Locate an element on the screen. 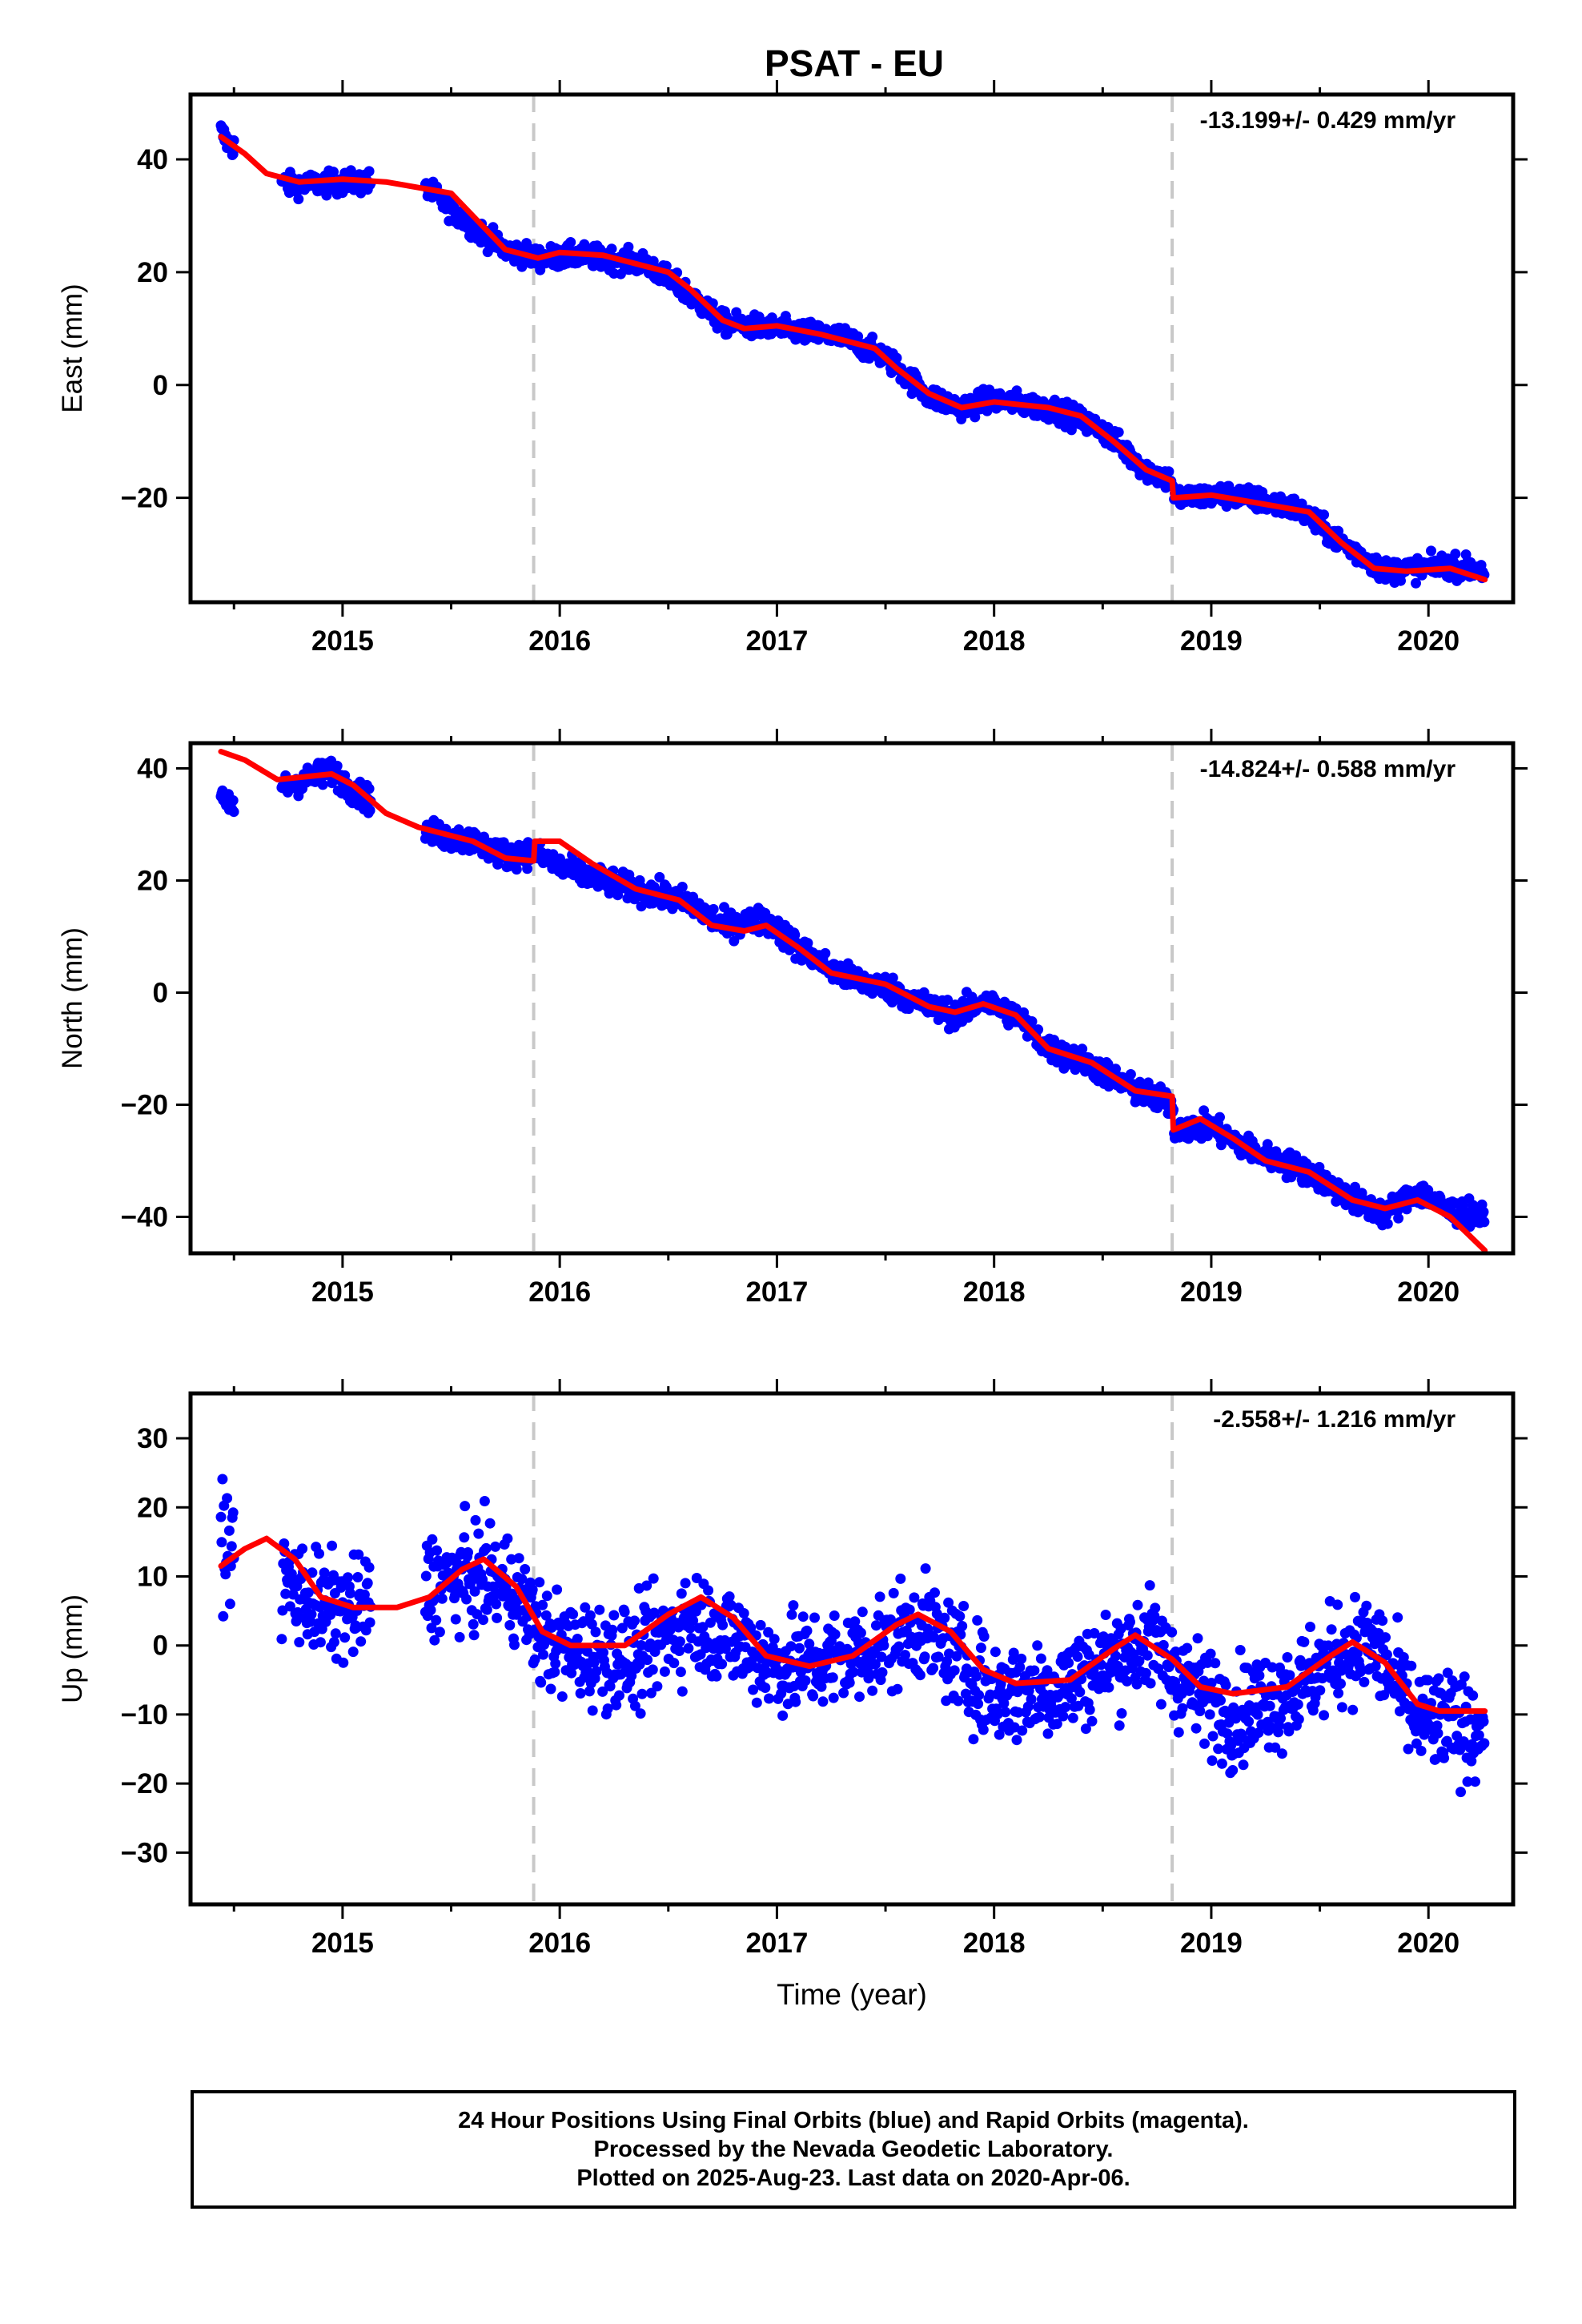  y-tick-label: 40 is located at coordinates (152, 769).